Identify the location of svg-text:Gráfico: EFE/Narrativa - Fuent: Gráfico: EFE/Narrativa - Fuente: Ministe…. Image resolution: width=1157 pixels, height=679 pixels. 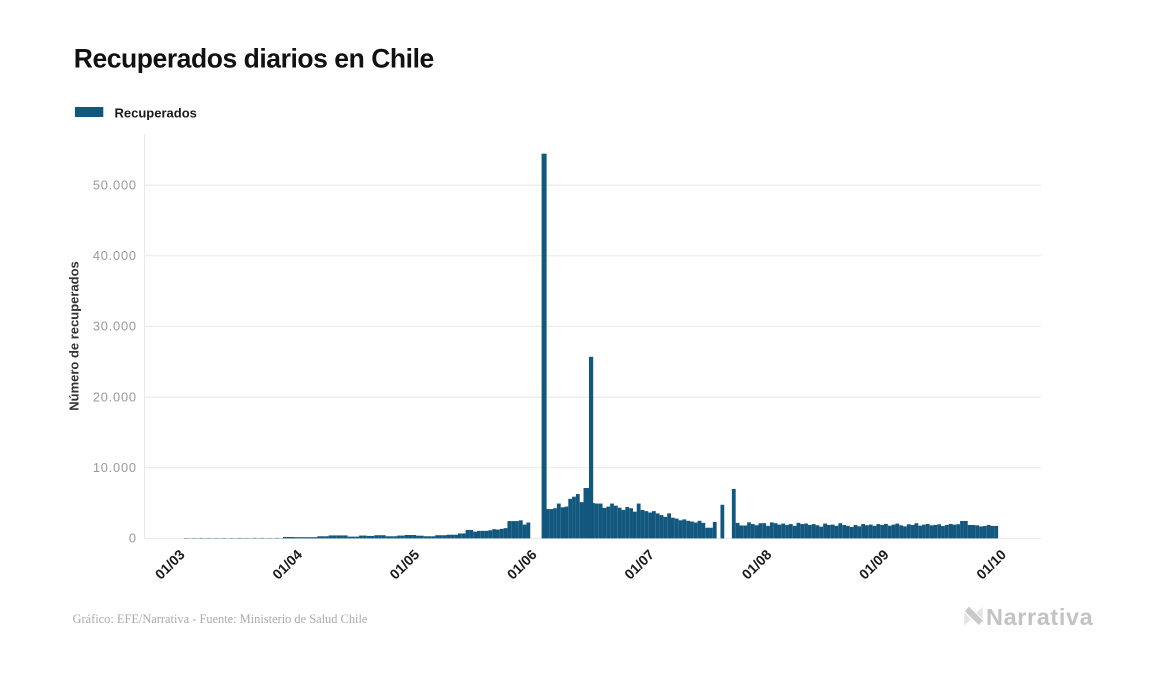
(220, 619).